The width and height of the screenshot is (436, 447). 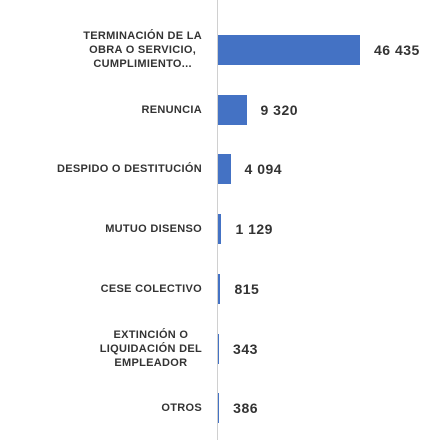 I want to click on value-label: 46 435, so click(x=397, y=50).